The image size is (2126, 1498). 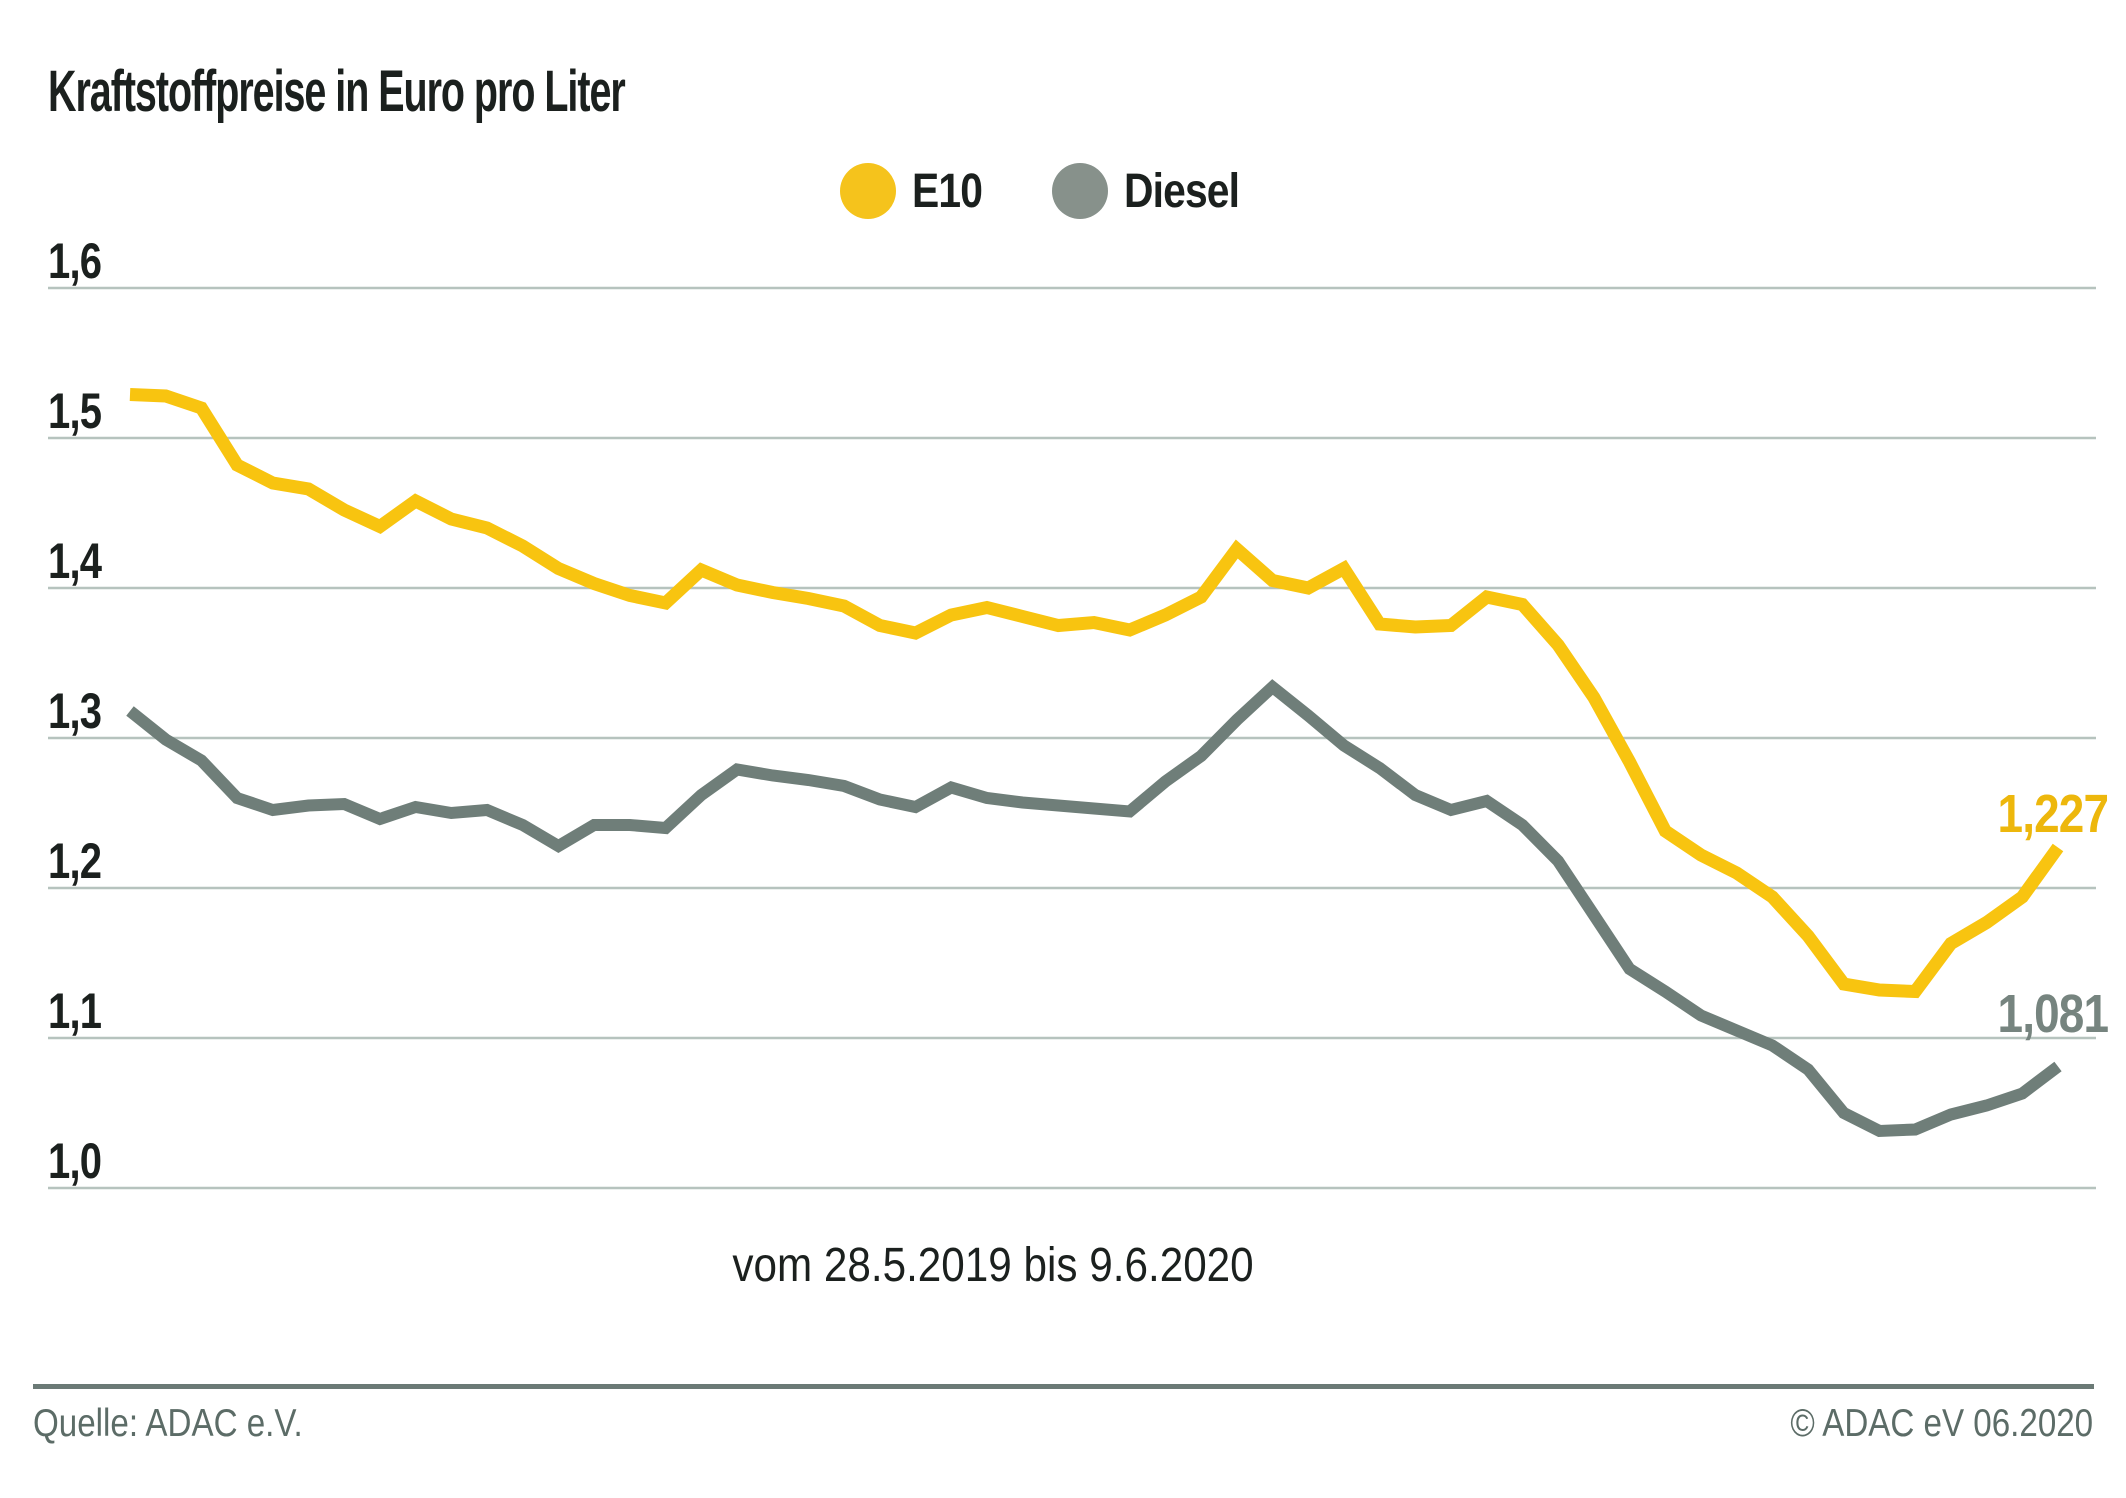 What do you see at coordinates (2052, 814) in the screenshot?
I see `end-value-label-e10: 1,227` at bounding box center [2052, 814].